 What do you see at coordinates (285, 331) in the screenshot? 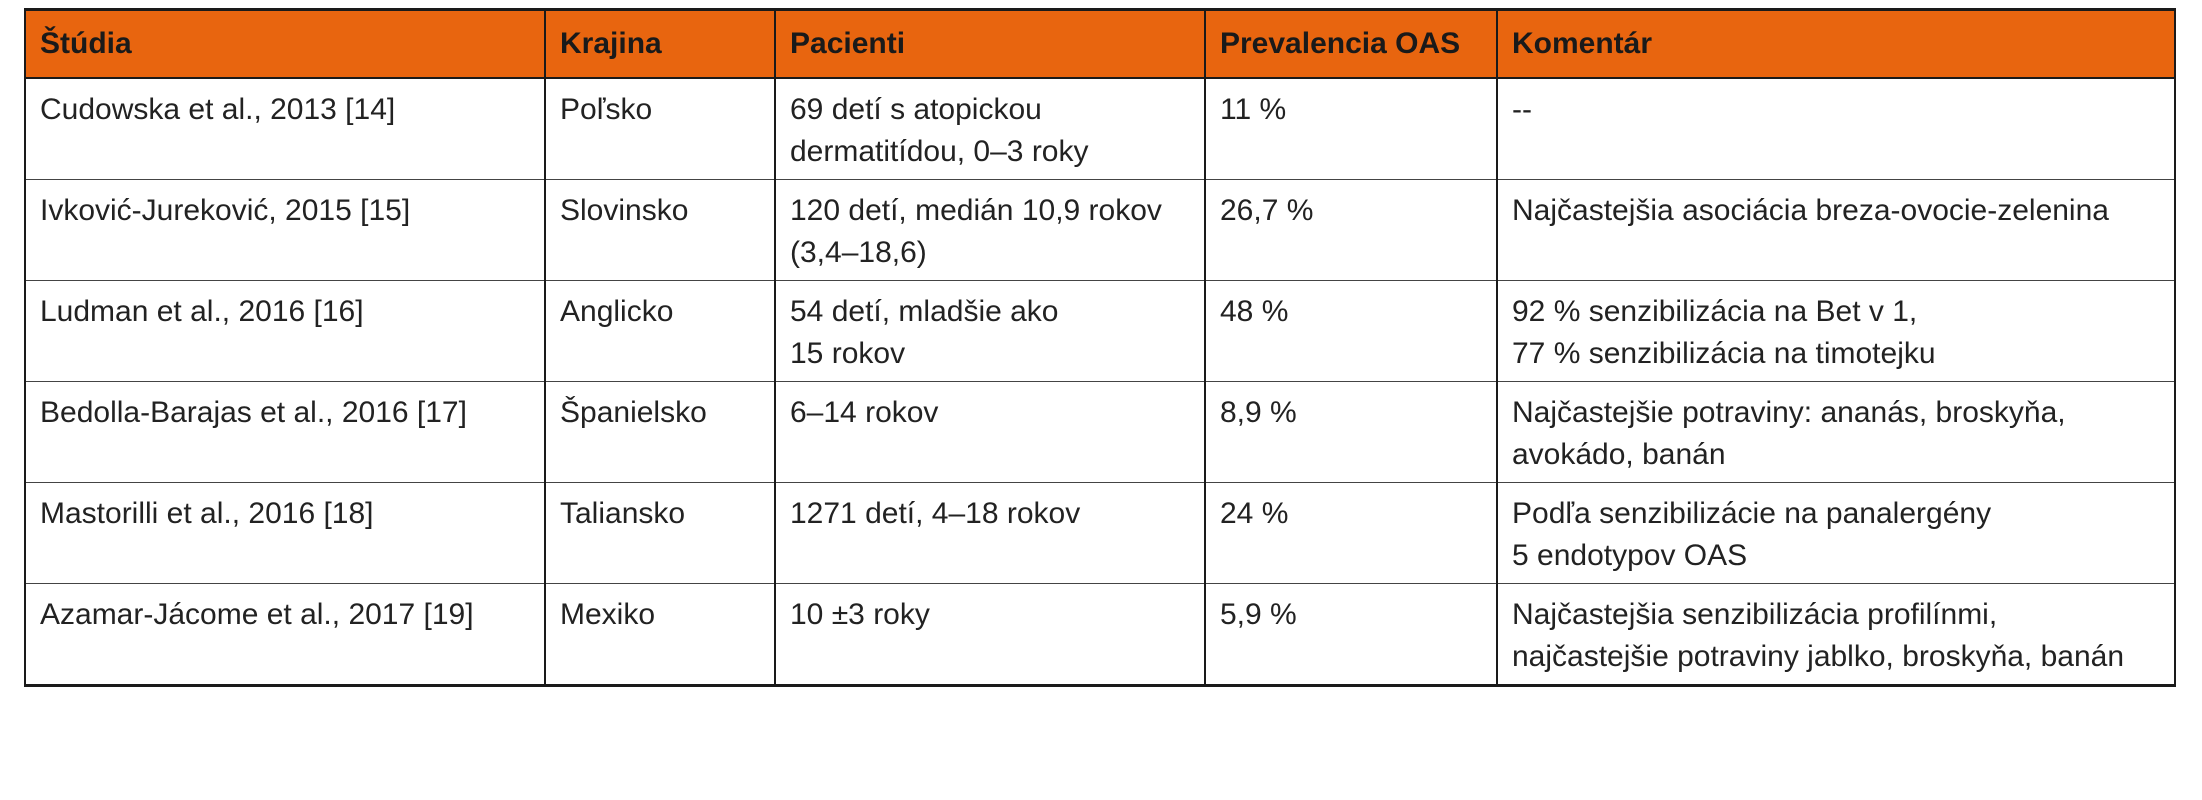
I see `cell-study: Ludman et al., 2016 [16]` at bounding box center [285, 331].